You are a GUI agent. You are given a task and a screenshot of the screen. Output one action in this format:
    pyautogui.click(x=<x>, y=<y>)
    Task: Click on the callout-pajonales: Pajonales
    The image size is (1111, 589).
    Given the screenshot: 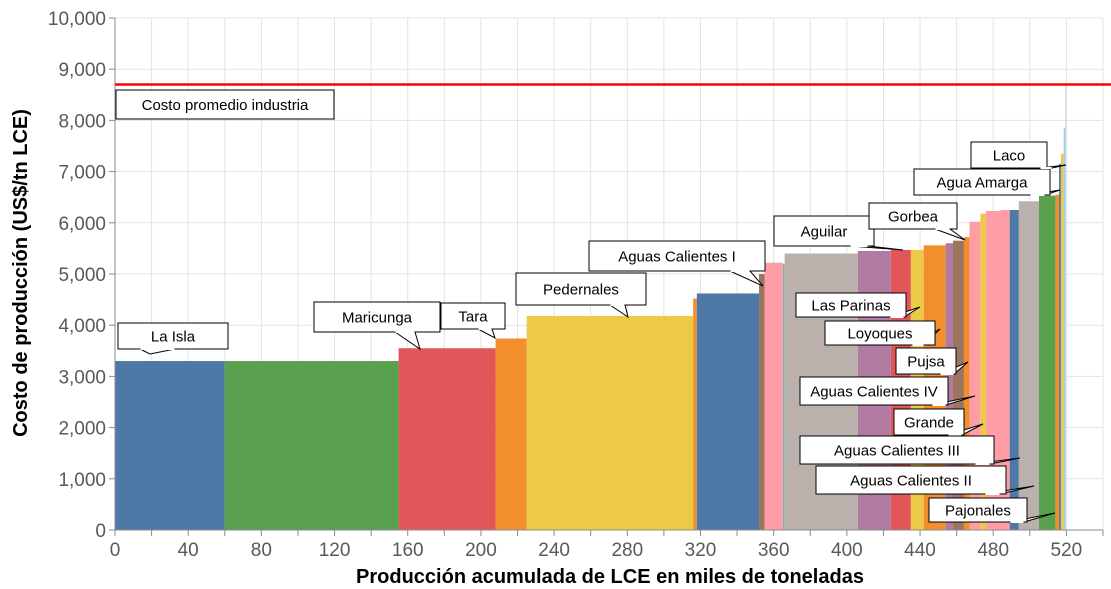 What is the action you would take?
    pyautogui.click(x=992, y=510)
    